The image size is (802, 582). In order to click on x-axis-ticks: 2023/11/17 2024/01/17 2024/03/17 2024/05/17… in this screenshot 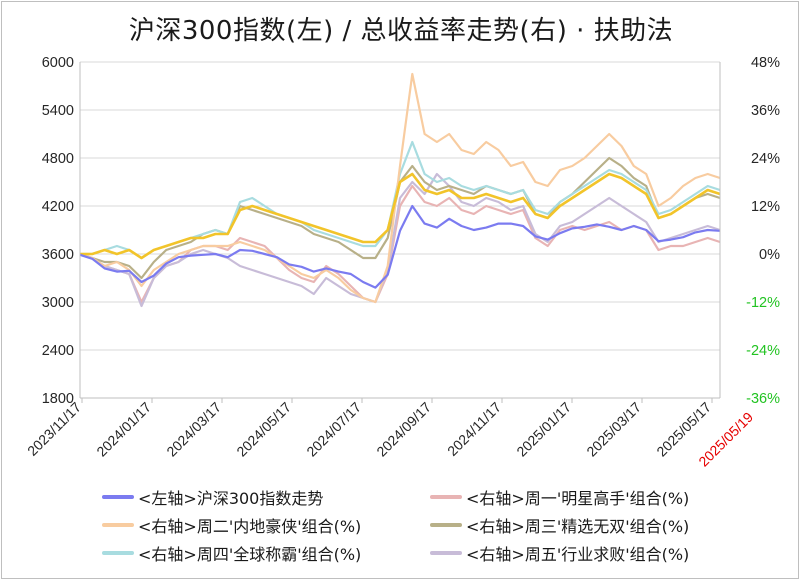, I will do `click(390, 434)`.